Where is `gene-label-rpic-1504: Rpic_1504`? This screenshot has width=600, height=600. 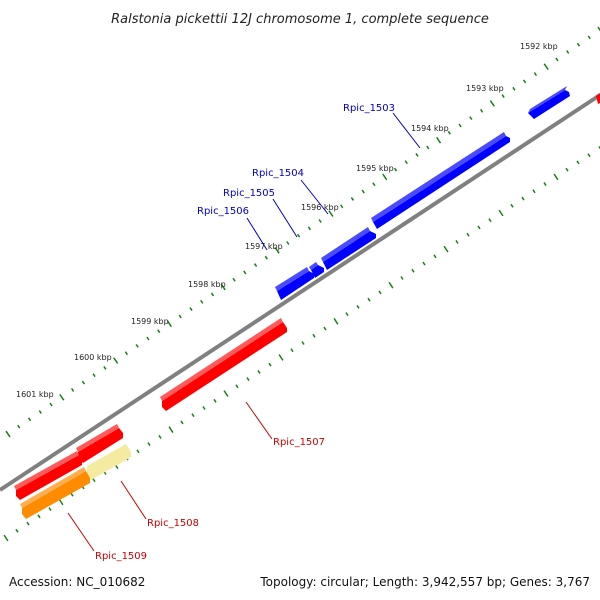
gene-label-rpic-1504: Rpic_1504 is located at coordinates (278, 173).